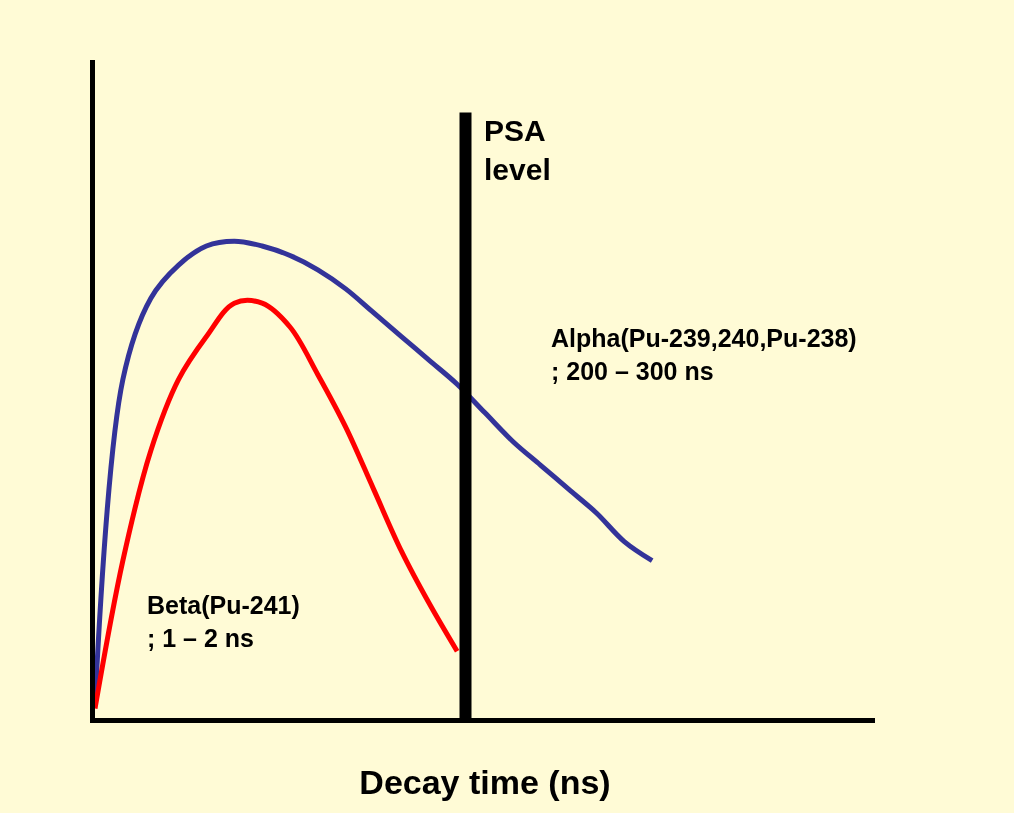  Describe the element at coordinates (485, 782) in the screenshot. I see `x-axis-title: Decay time (ns)` at that location.